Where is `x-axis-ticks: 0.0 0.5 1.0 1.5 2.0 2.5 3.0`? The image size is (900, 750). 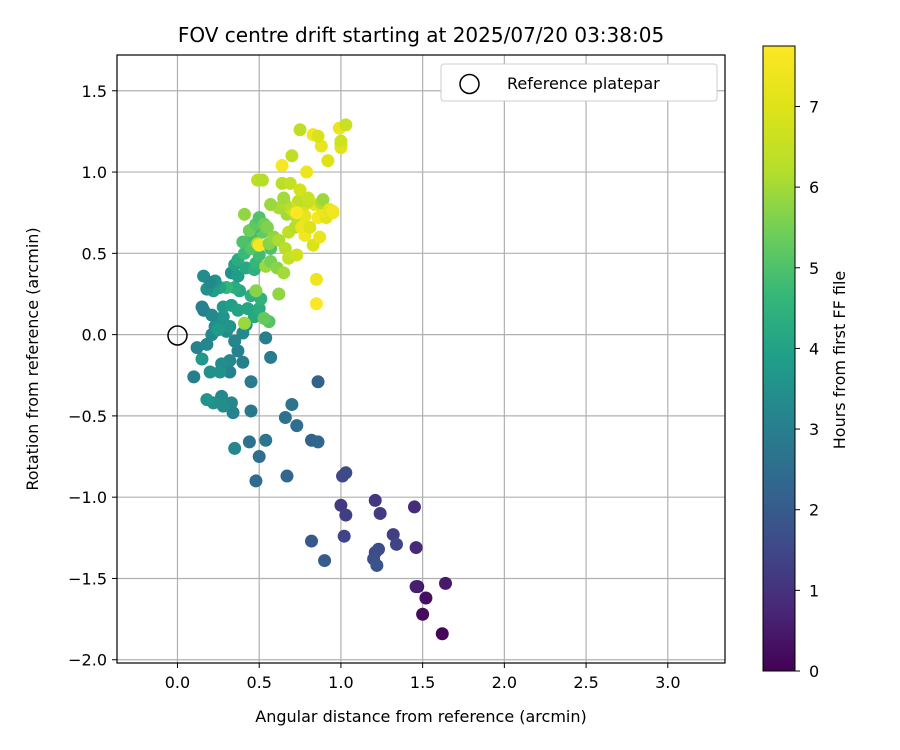 x-axis-ticks: 0.0 0.5 1.0 1.5 2.0 2.5 3.0 is located at coordinates (423, 677).